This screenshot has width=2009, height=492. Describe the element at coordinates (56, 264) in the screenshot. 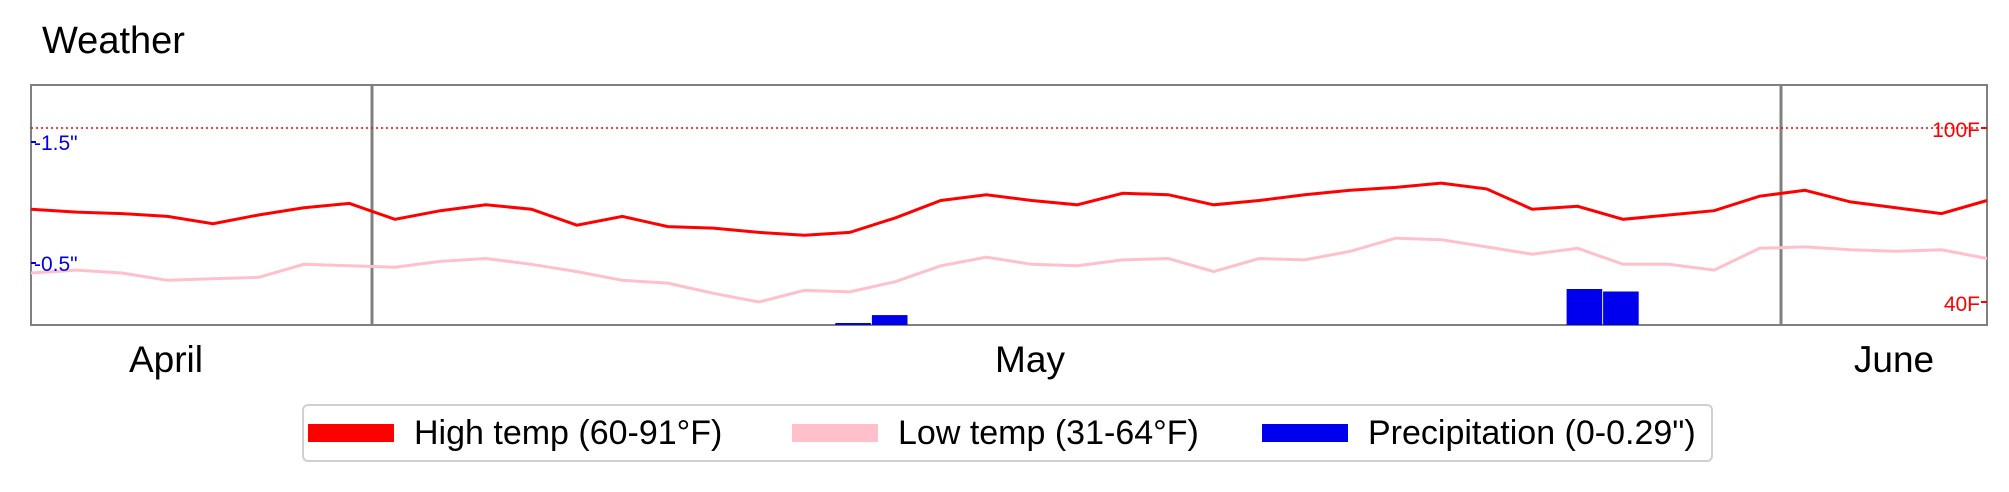

I see `precip-label-0-5: -0.5"` at that location.